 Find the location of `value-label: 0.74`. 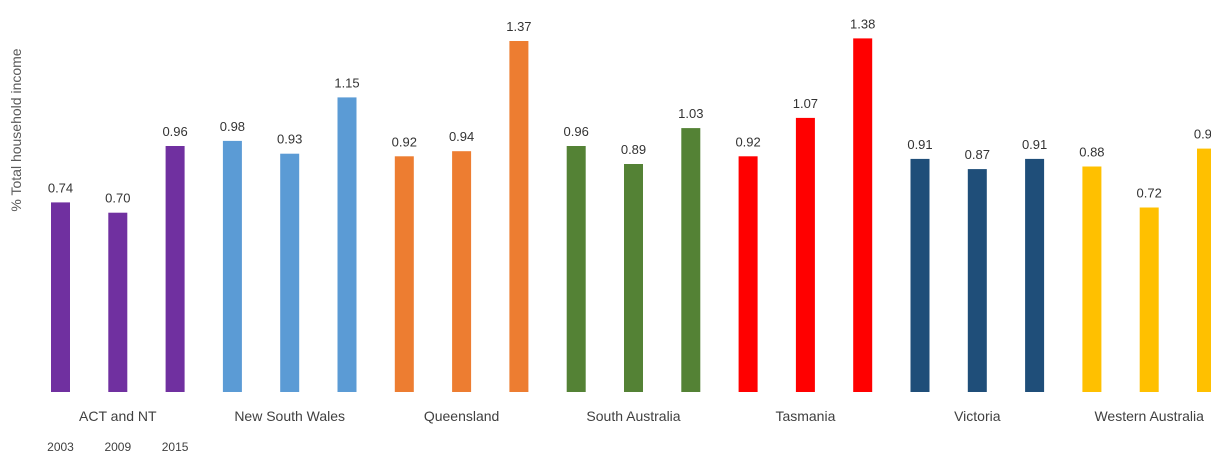

value-label: 0.74 is located at coordinates (60, 187).